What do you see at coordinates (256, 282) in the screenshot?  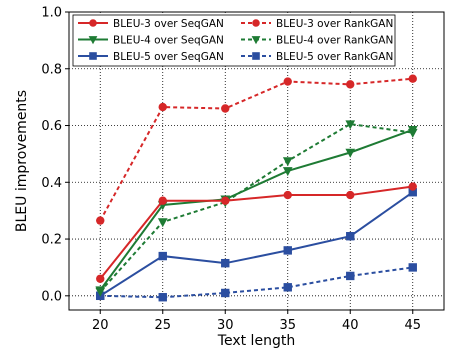 I see `series-line` at bounding box center [256, 282].